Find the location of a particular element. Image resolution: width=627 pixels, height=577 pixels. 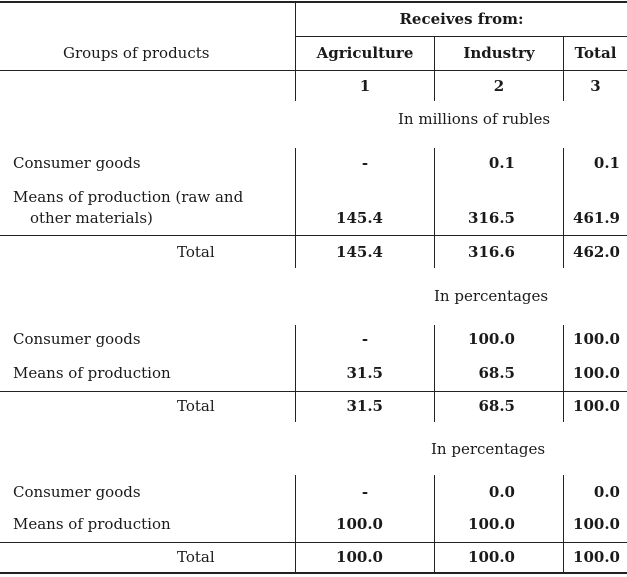

s2-total-agriculture: 31.5 is located at coordinates (364, 406).